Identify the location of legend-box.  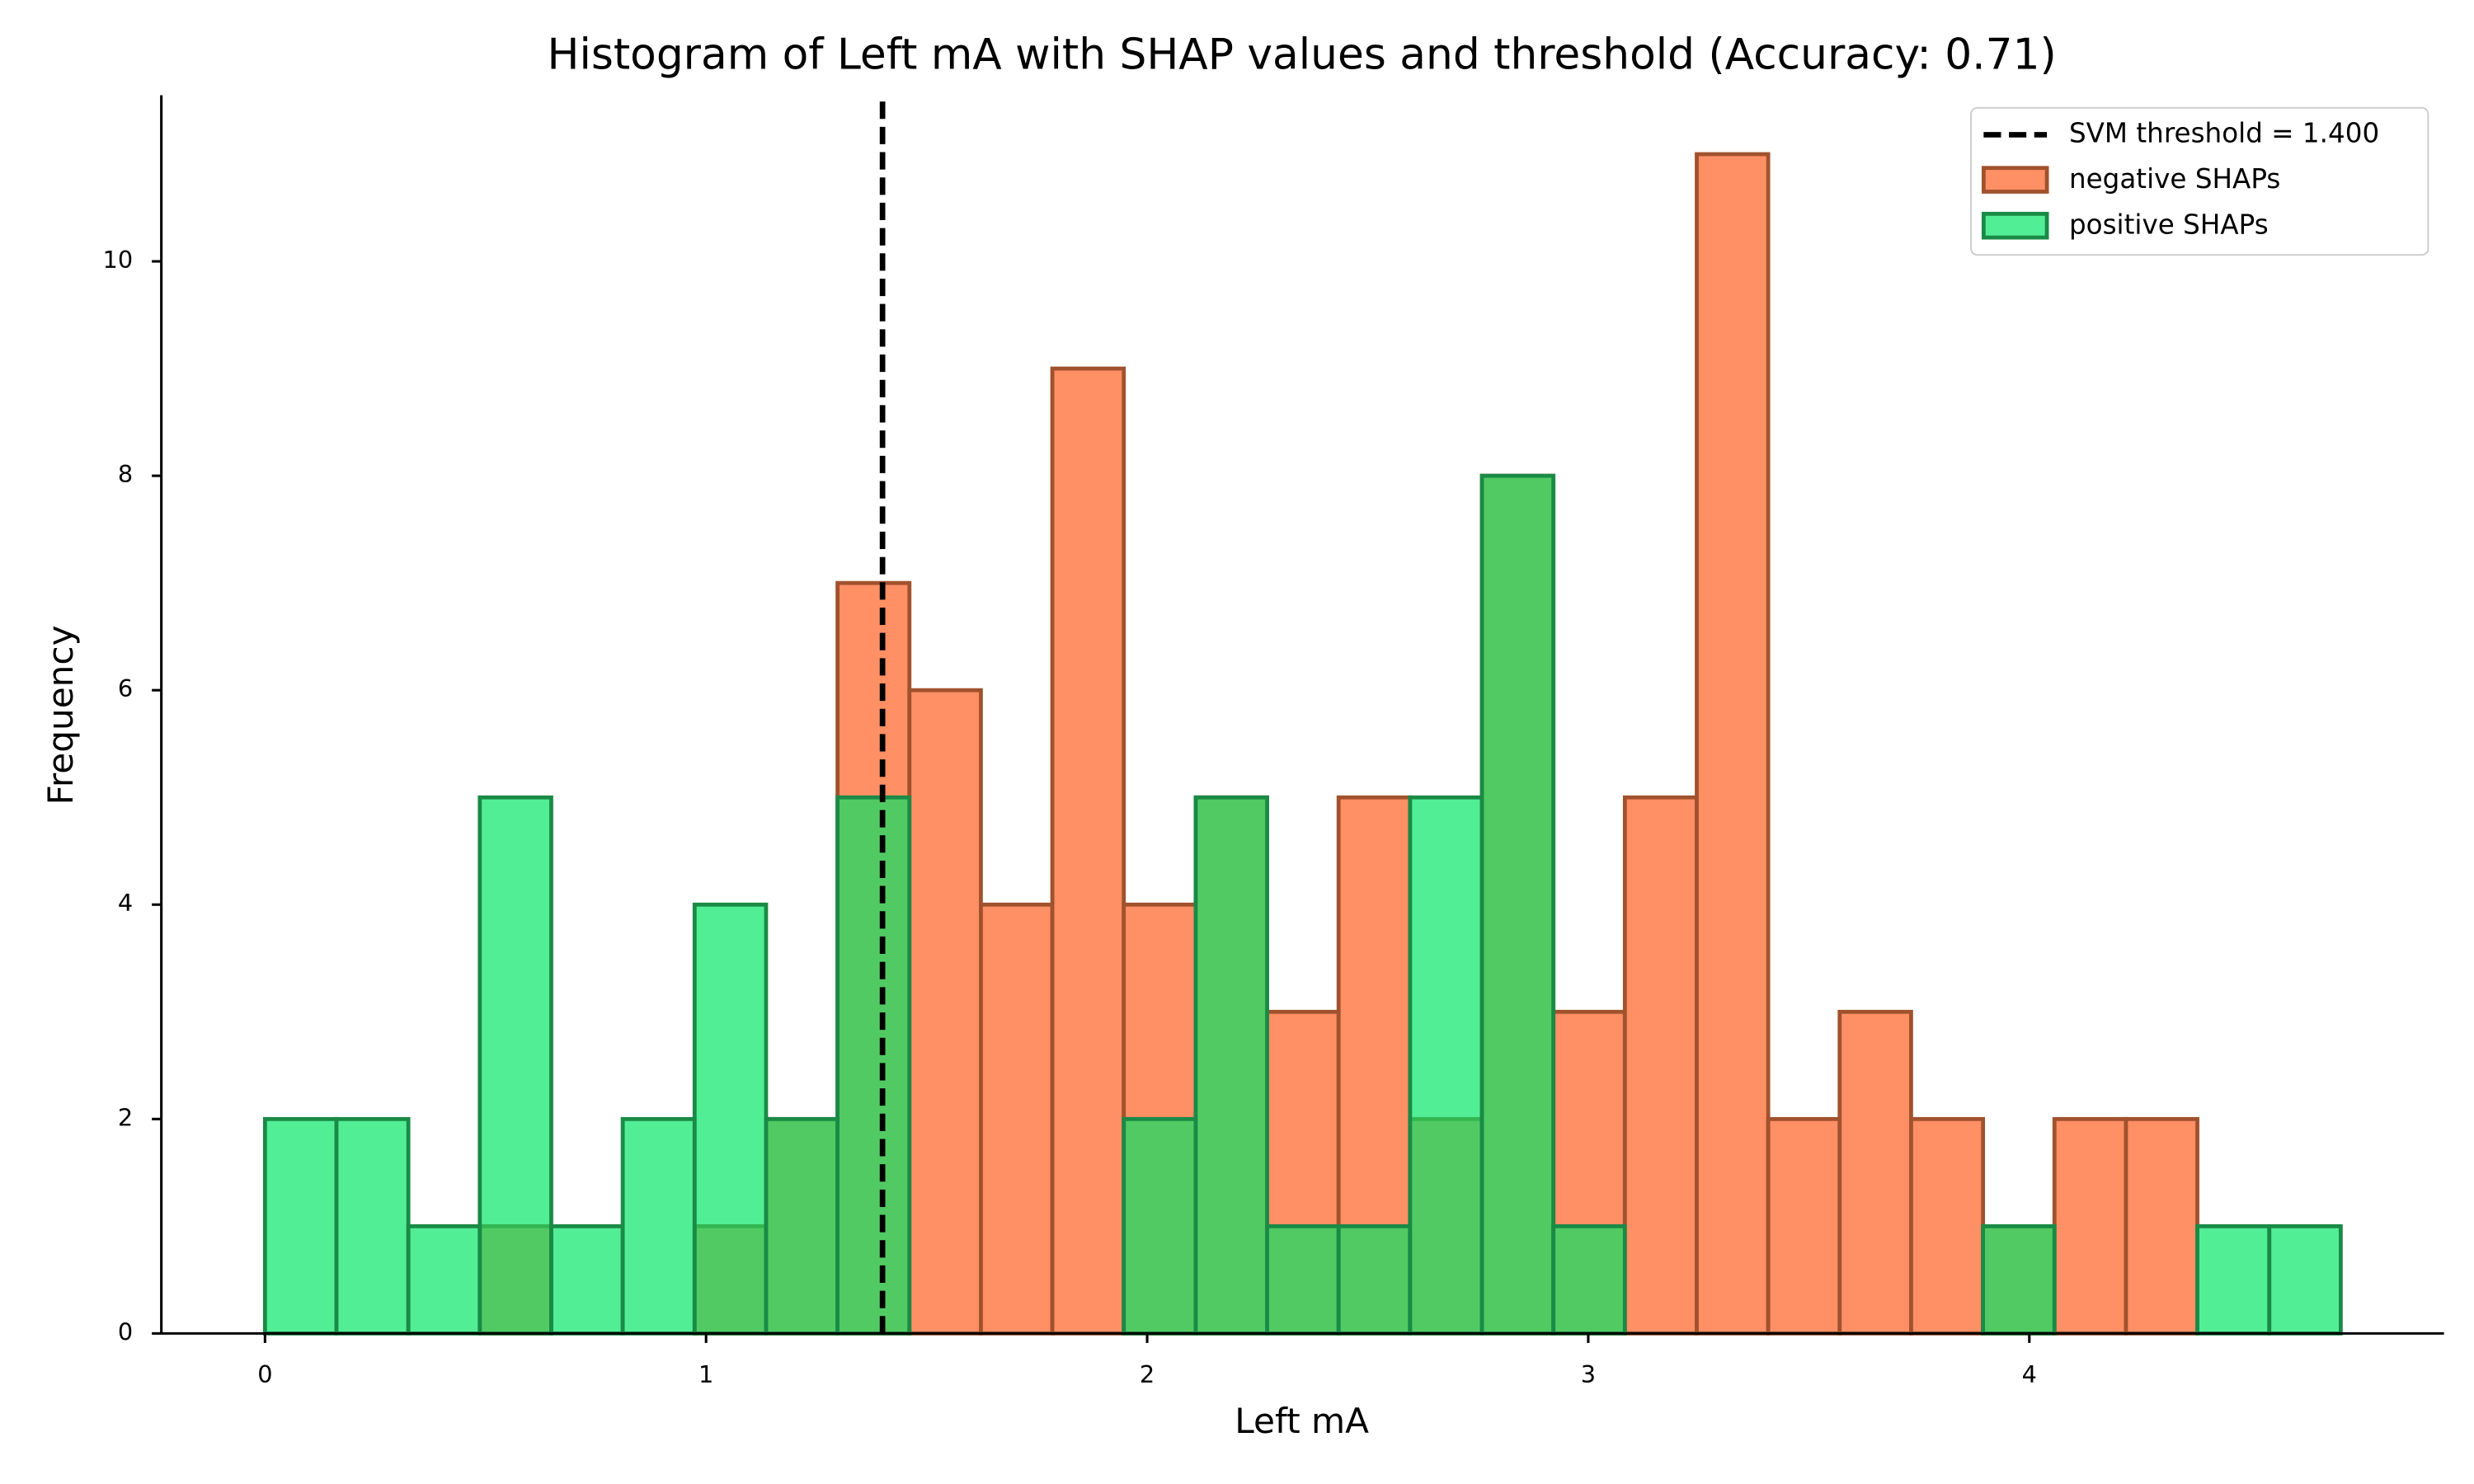
(2199, 181).